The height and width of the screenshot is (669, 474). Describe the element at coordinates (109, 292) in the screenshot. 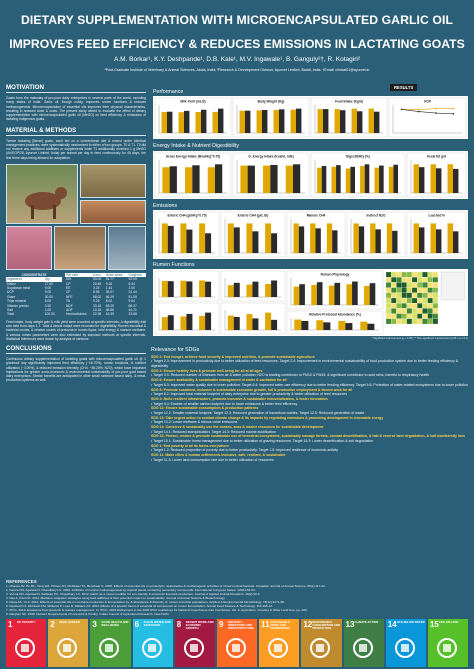

I see `composition-cell: 35.07` at that location.